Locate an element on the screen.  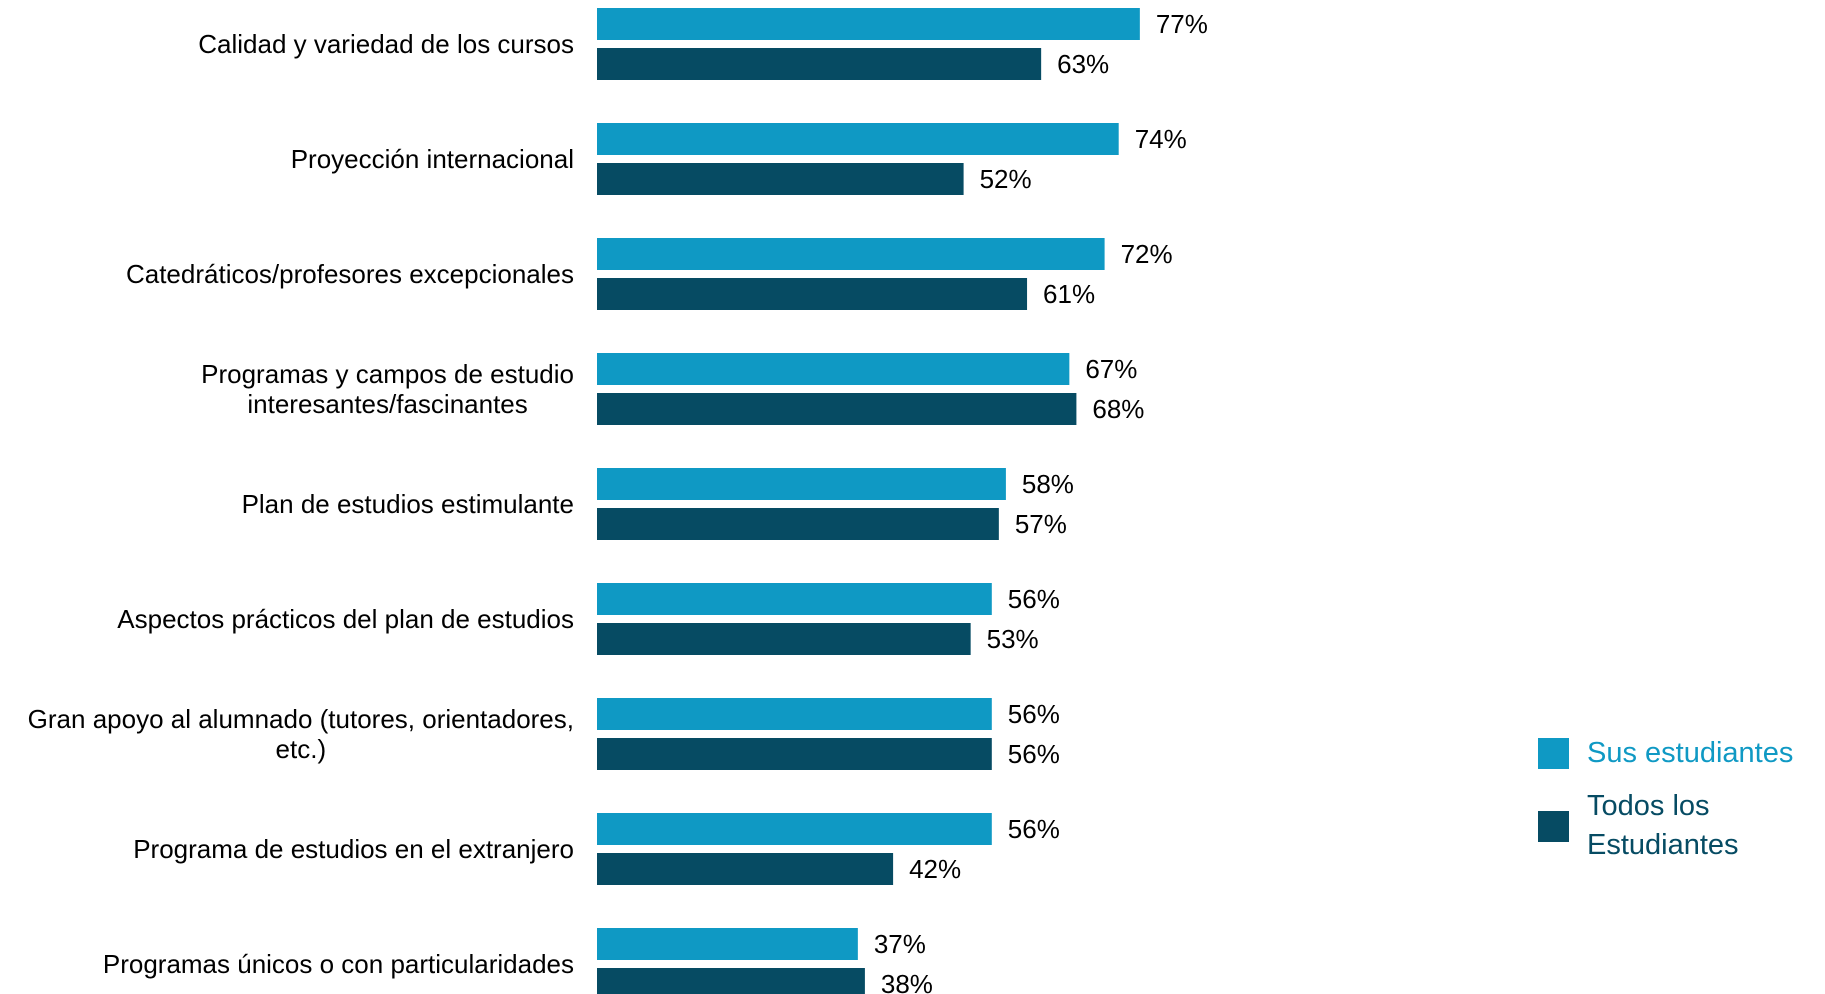
bar-sus-estudiantes-programas-y-campos-de-estudio-interesantes-fascinantes is located at coordinates (833, 369).